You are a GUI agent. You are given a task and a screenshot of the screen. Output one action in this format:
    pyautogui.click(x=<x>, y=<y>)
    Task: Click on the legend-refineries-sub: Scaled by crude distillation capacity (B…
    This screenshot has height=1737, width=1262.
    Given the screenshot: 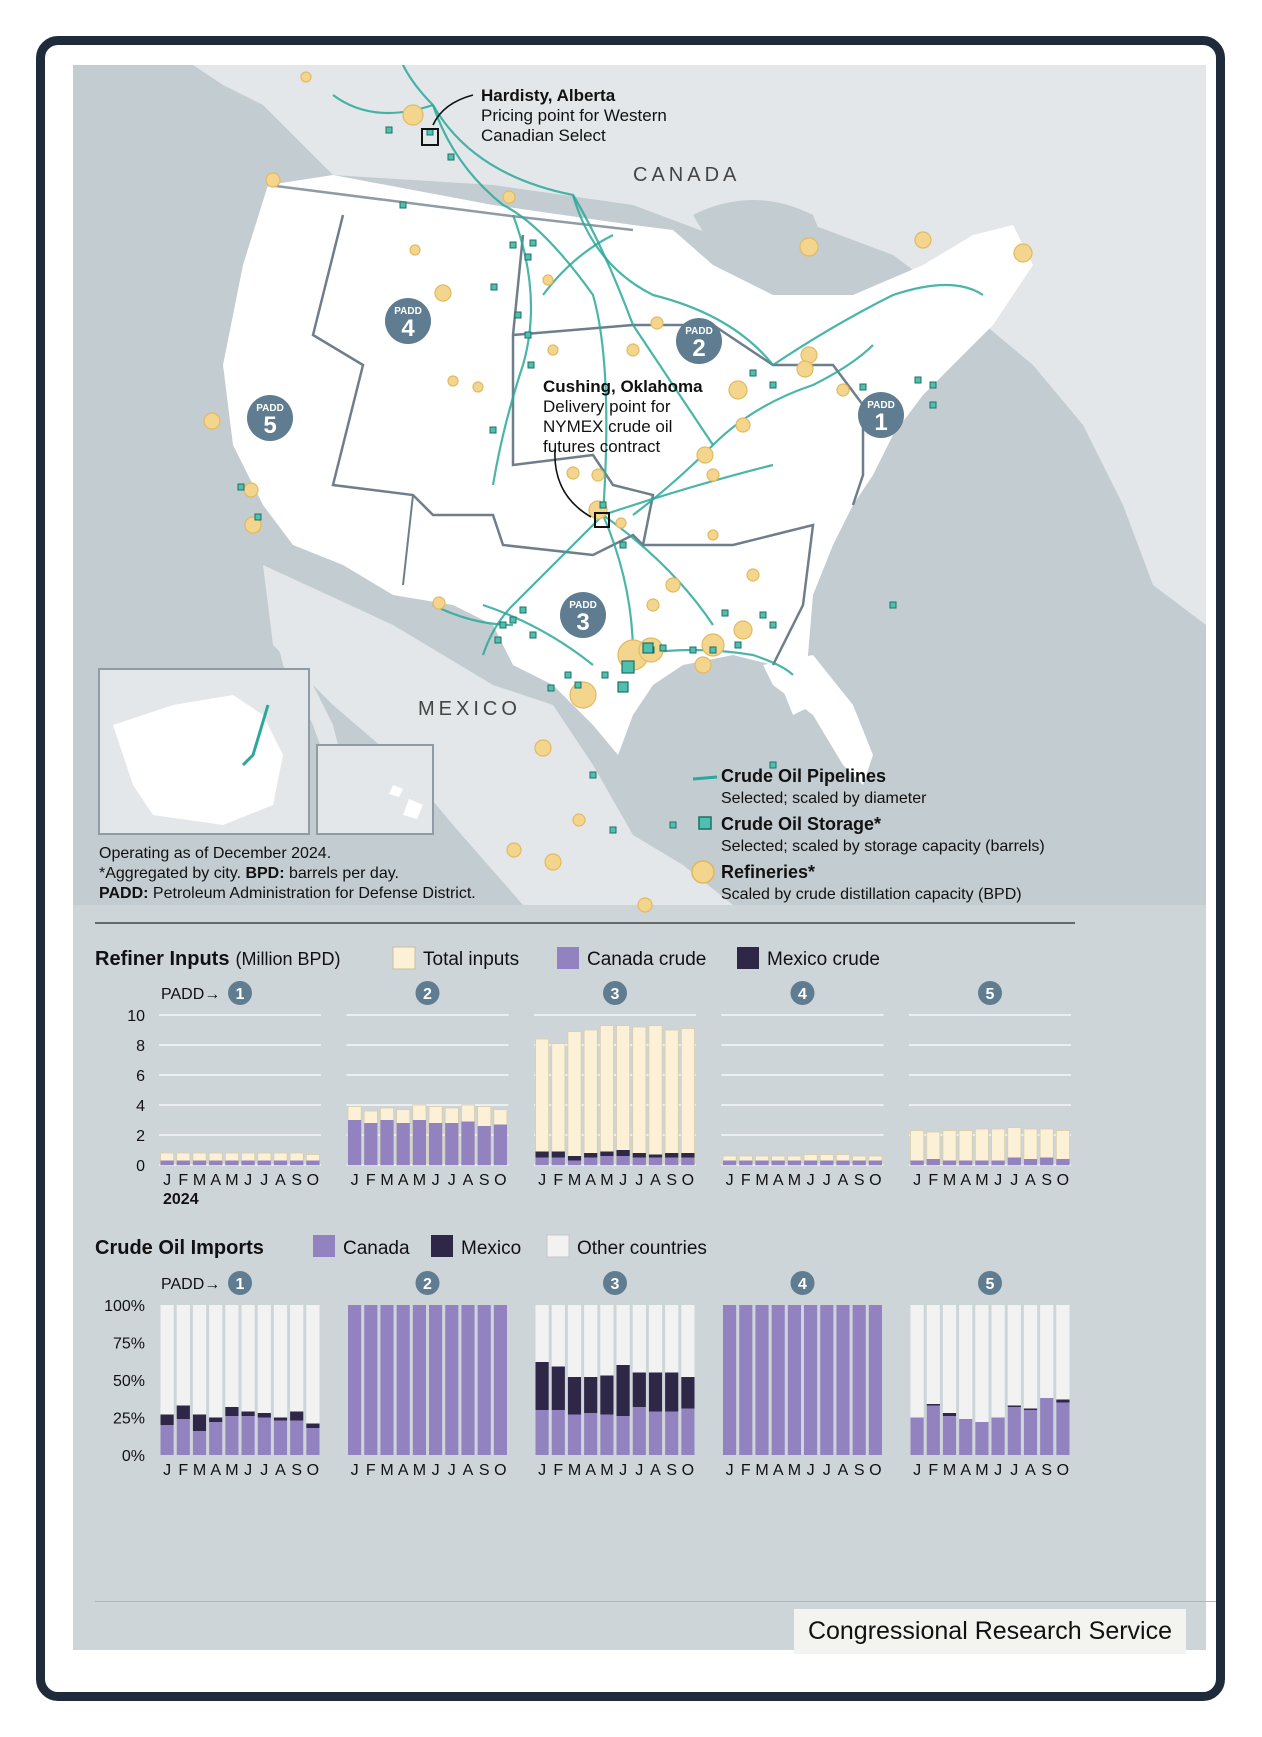 What is the action you would take?
    pyautogui.click(x=871, y=894)
    